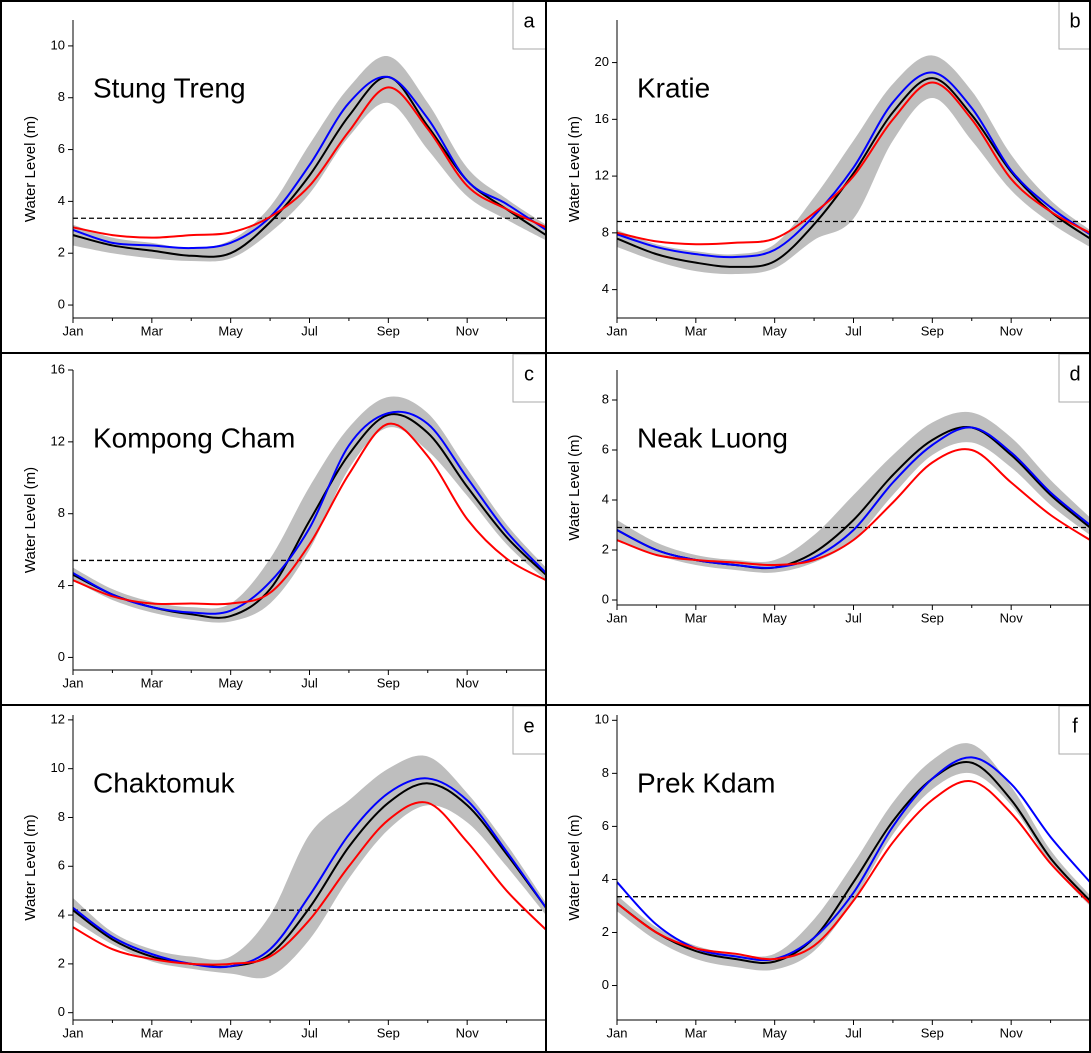 This screenshot has width=1091, height=1053. Describe the element at coordinates (528, 726) in the screenshot. I see `panel-label: e` at that location.